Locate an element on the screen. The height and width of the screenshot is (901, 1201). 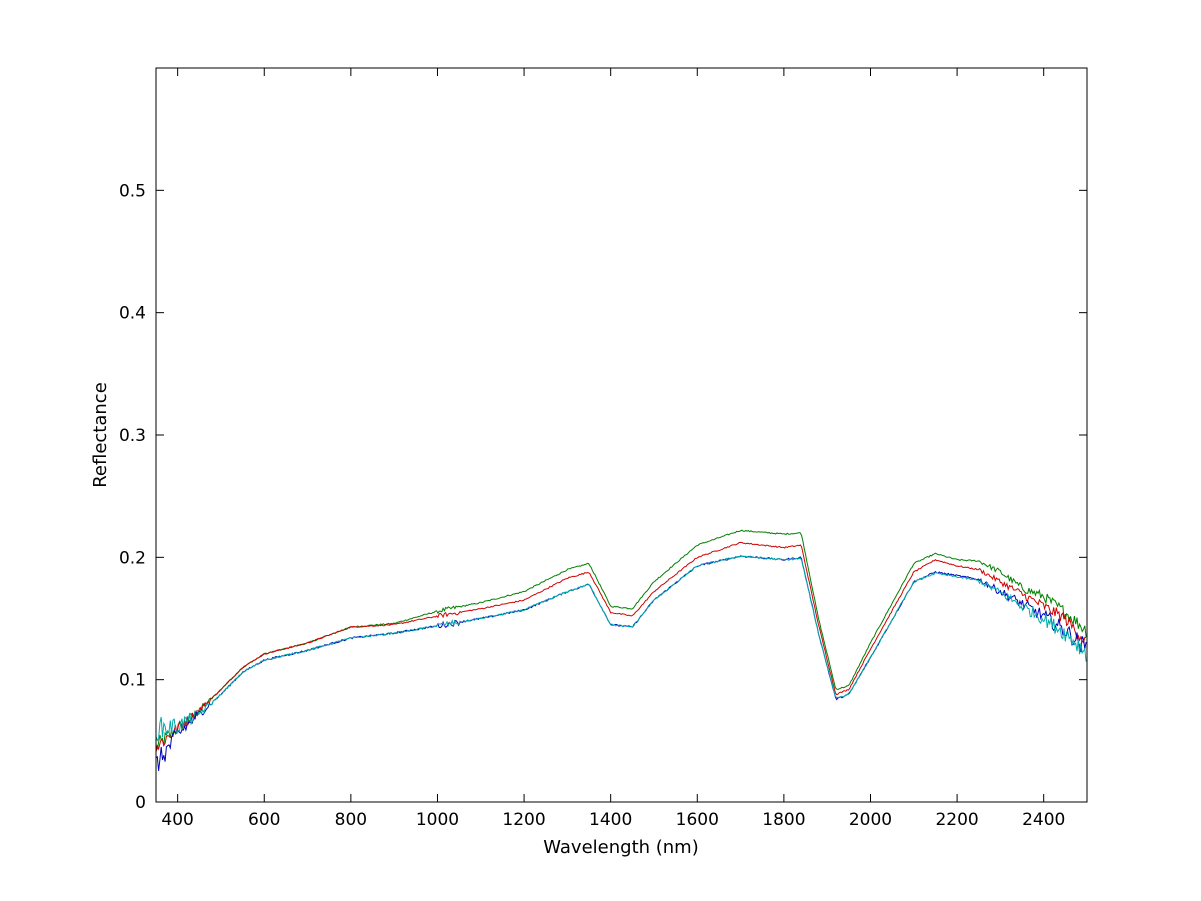
y-tick-label: 0 is located at coordinates (140, 803).